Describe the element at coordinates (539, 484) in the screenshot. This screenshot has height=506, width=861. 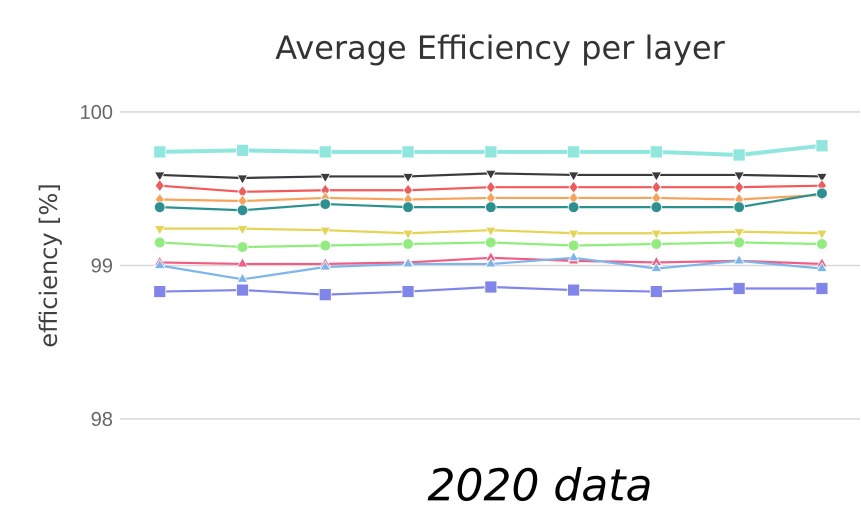
I see `text: 2020 data` at that location.